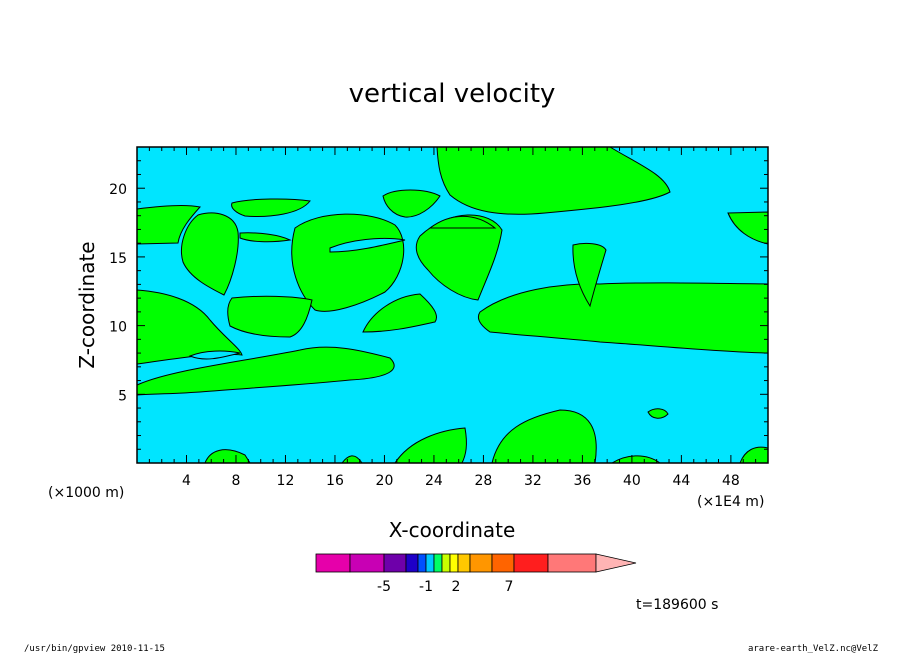 The height and width of the screenshot is (654, 904). Describe the element at coordinates (616, 563) in the screenshot. I see `colorbar-arrow` at that location.